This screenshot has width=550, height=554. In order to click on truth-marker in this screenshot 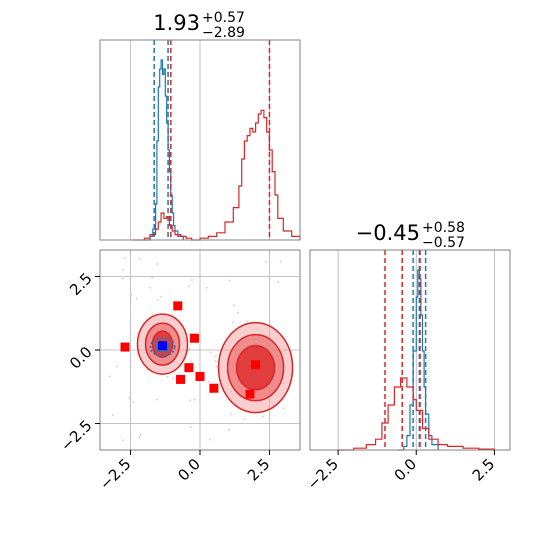, I will do `click(162, 346)`.